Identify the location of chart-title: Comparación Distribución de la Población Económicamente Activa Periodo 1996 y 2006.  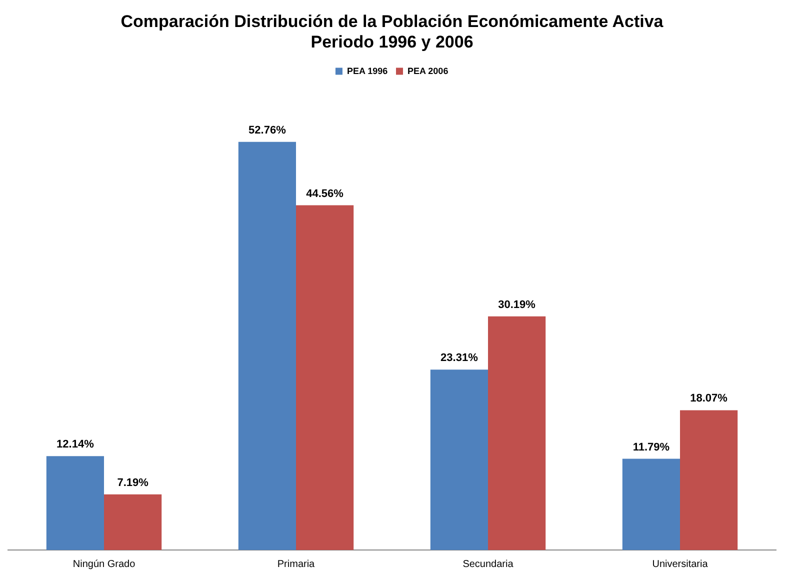
(392, 32).